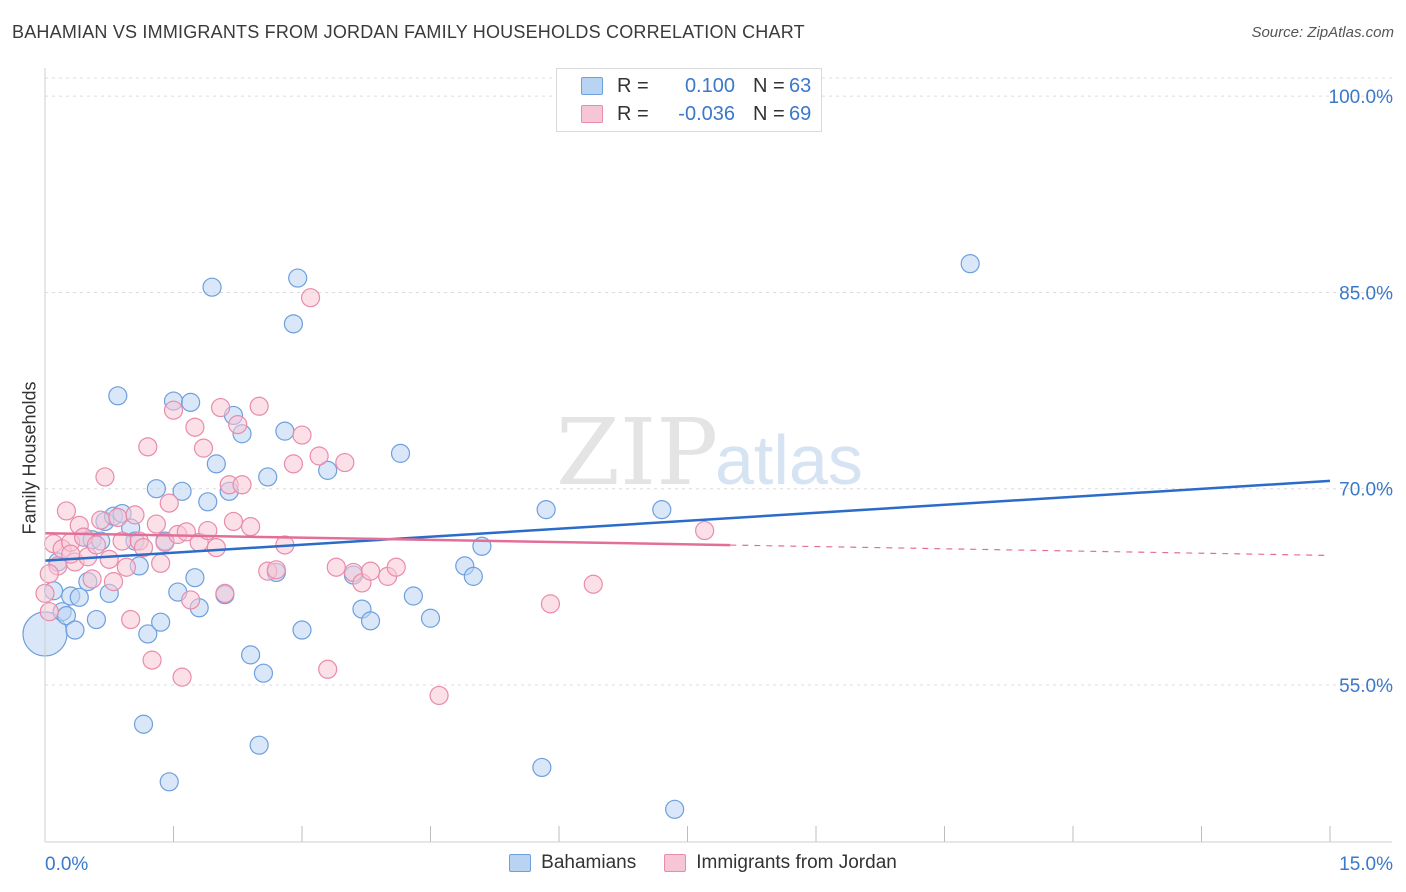  I want to click on stats-row-bahamians: R = 0.100 N = 63, so click(696, 86).